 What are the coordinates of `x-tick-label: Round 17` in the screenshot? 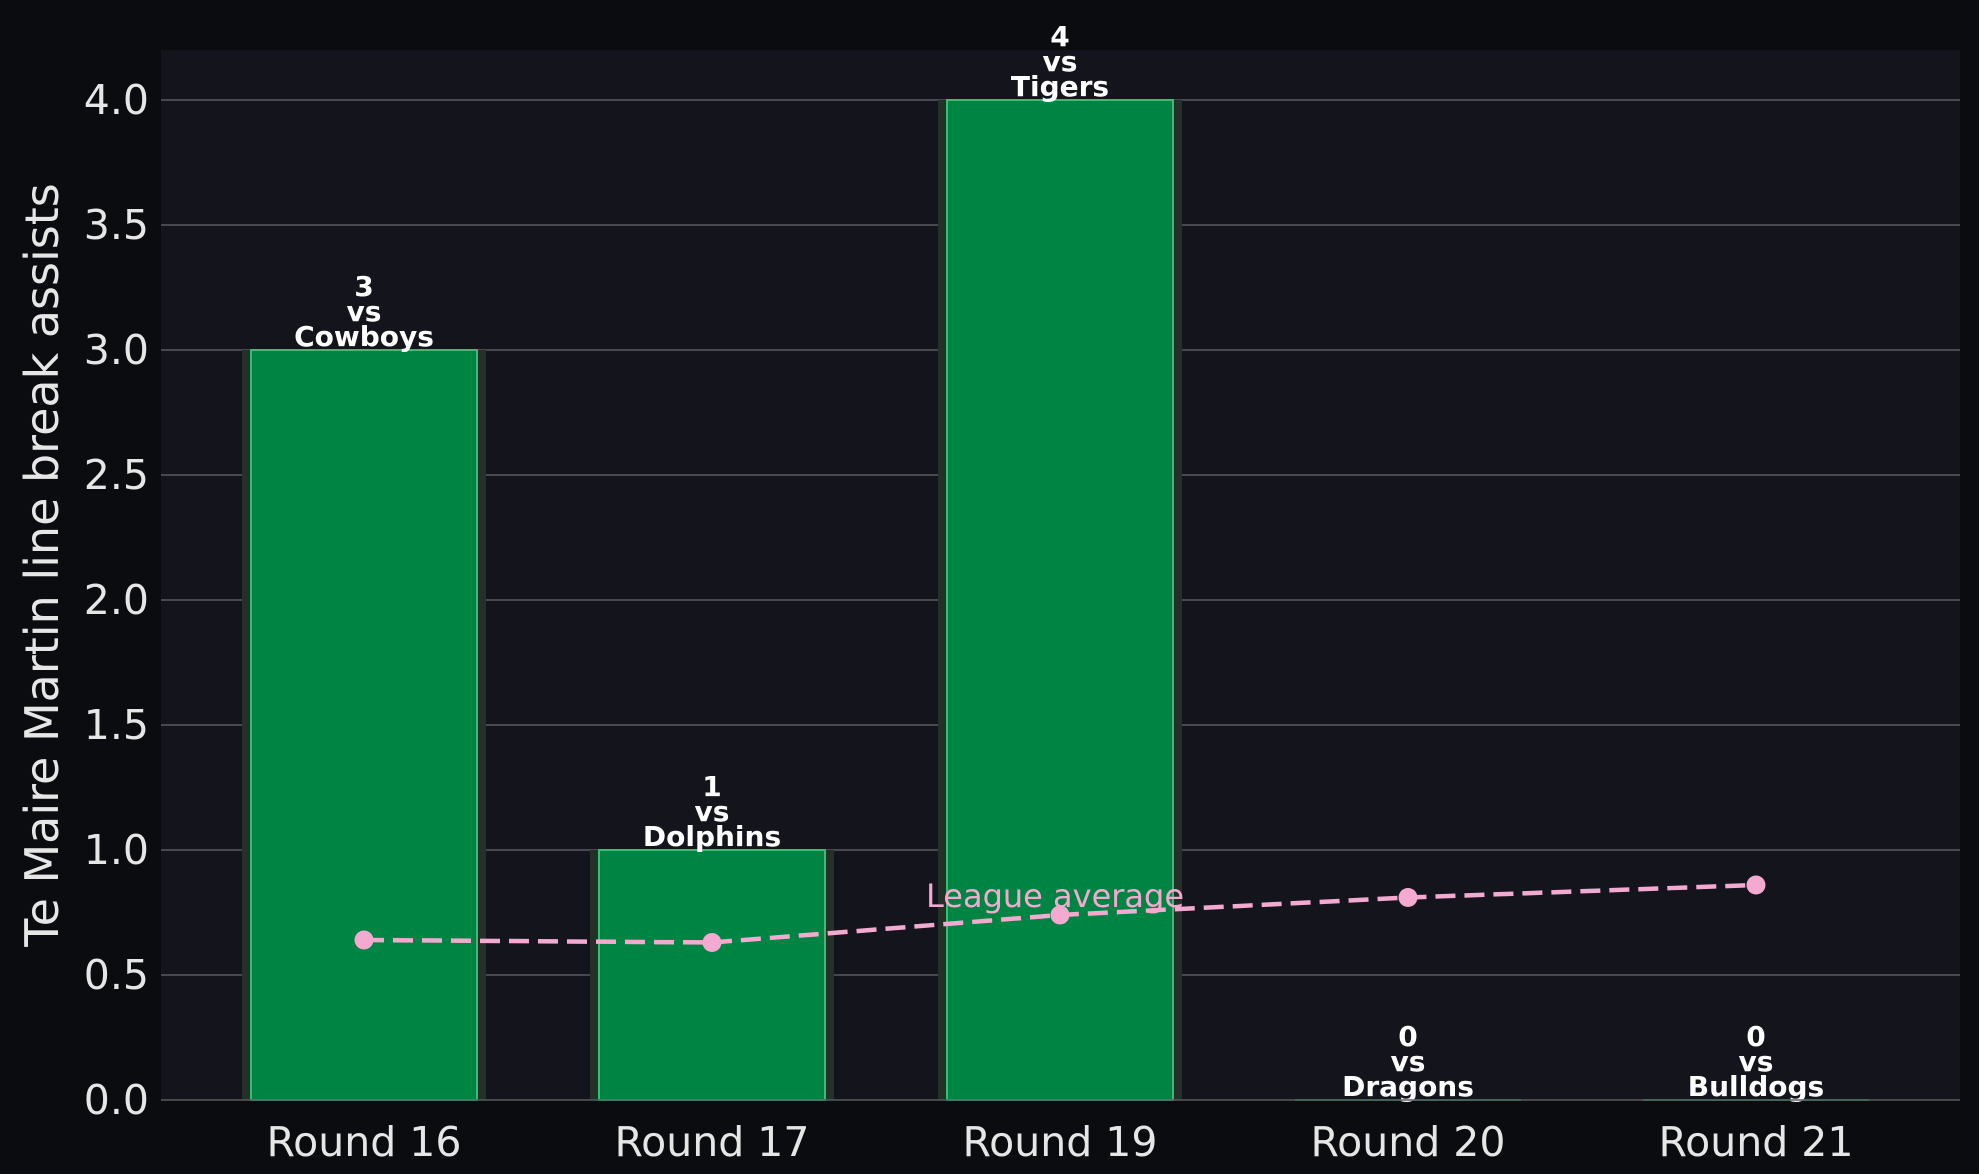 It's located at (712, 1142).